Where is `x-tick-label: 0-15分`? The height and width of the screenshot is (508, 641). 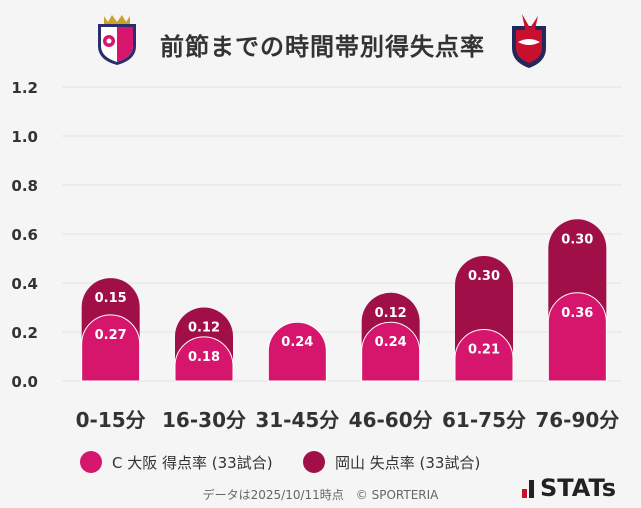
x-tick-label: 0-15分 is located at coordinates (111, 420).